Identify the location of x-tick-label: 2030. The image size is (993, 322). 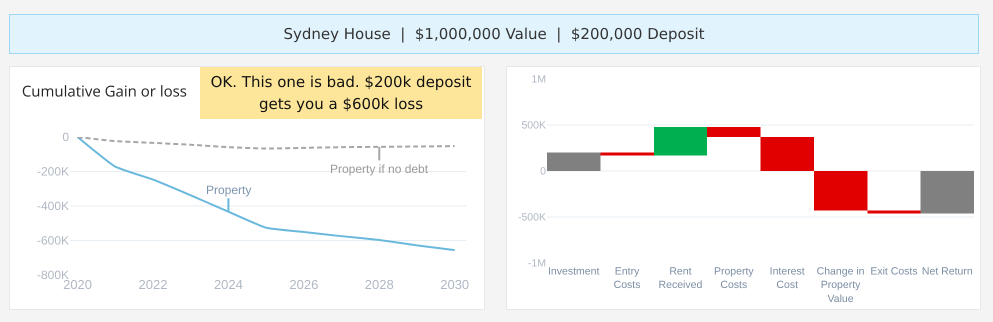
(455, 284).